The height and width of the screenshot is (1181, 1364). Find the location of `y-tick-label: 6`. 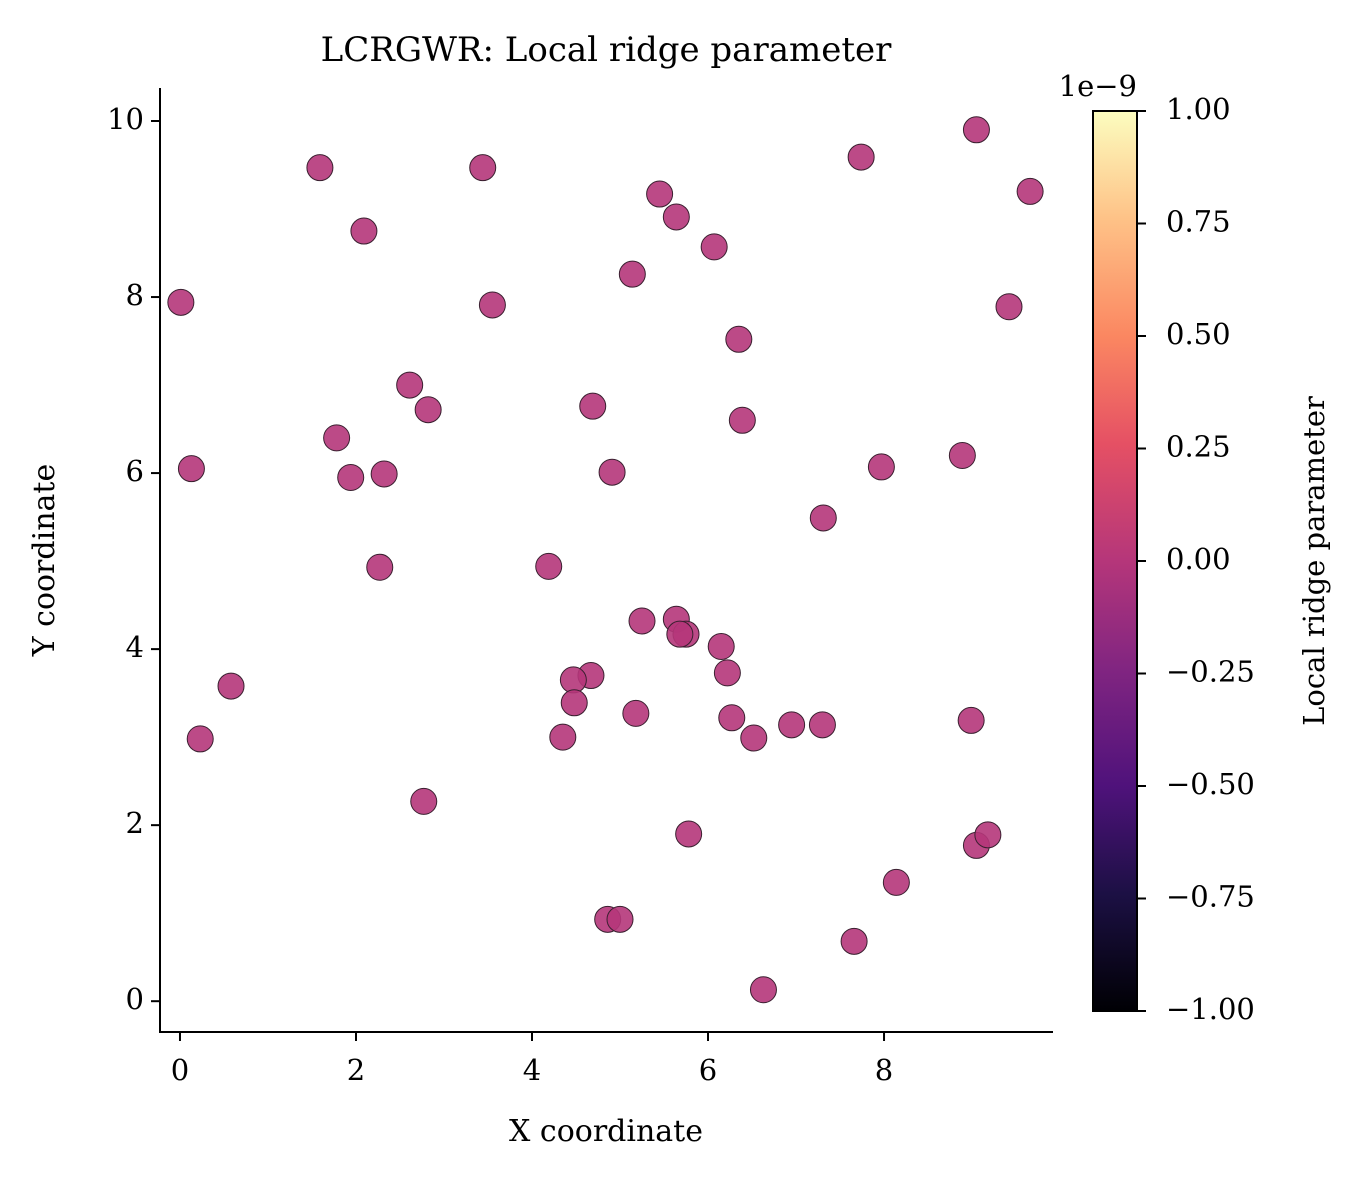

y-tick-label: 6 is located at coordinates (135, 471).